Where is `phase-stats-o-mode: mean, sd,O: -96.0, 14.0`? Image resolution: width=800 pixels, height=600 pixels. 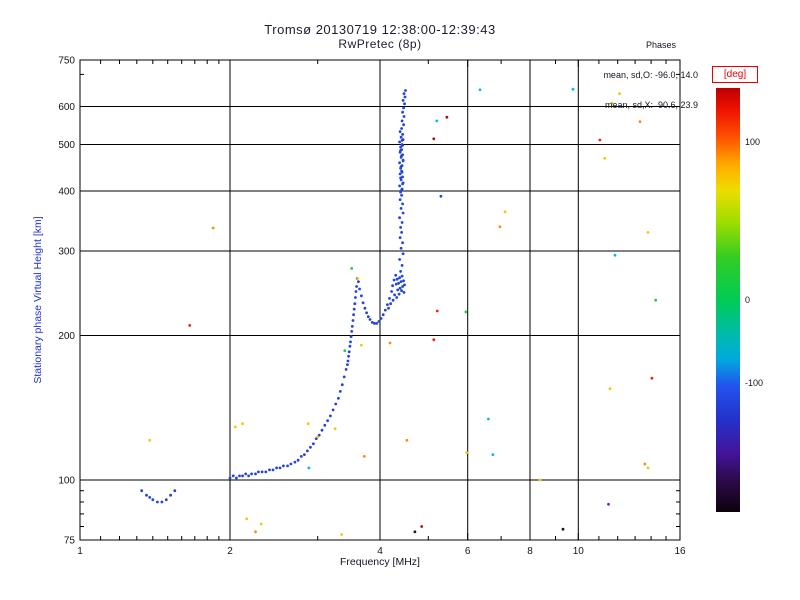
phase-stats-o-mode: mean, sd,O: -96.0, 14.0 is located at coordinates (650, 75).